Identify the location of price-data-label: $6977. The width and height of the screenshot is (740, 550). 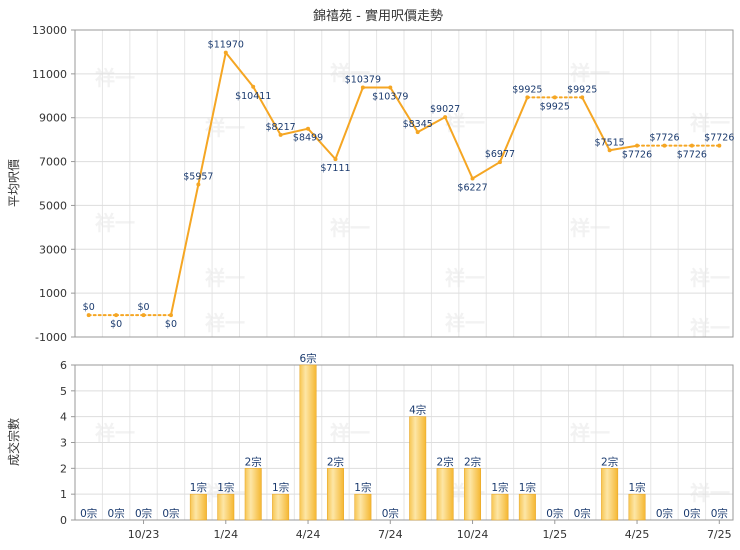
(500, 154).